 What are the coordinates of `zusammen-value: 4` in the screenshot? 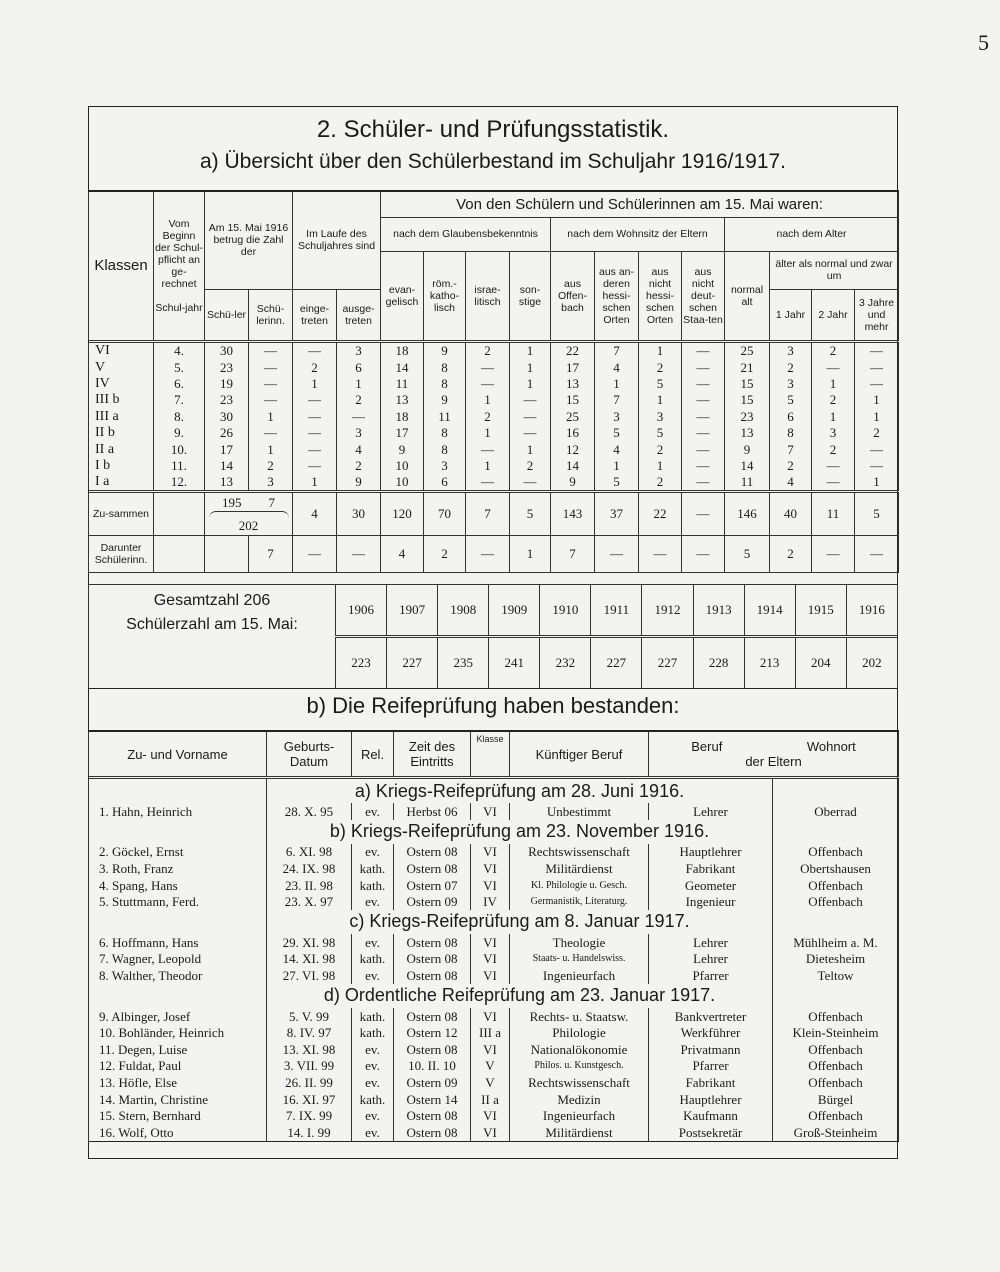 It's located at (314, 513).